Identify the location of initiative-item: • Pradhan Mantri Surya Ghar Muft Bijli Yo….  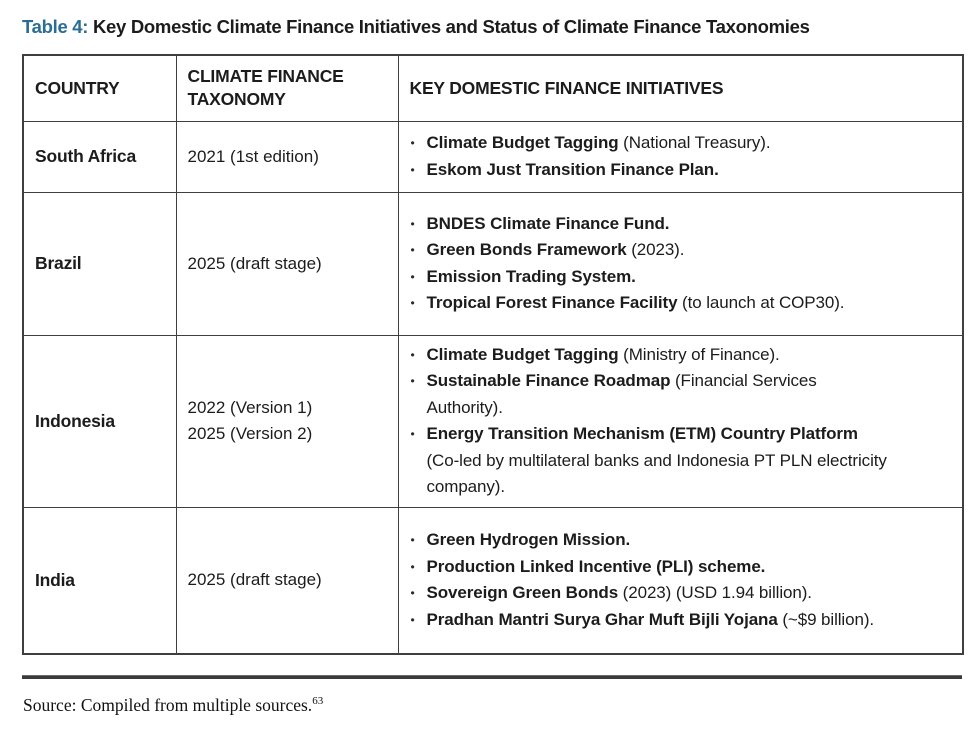
(682, 620).